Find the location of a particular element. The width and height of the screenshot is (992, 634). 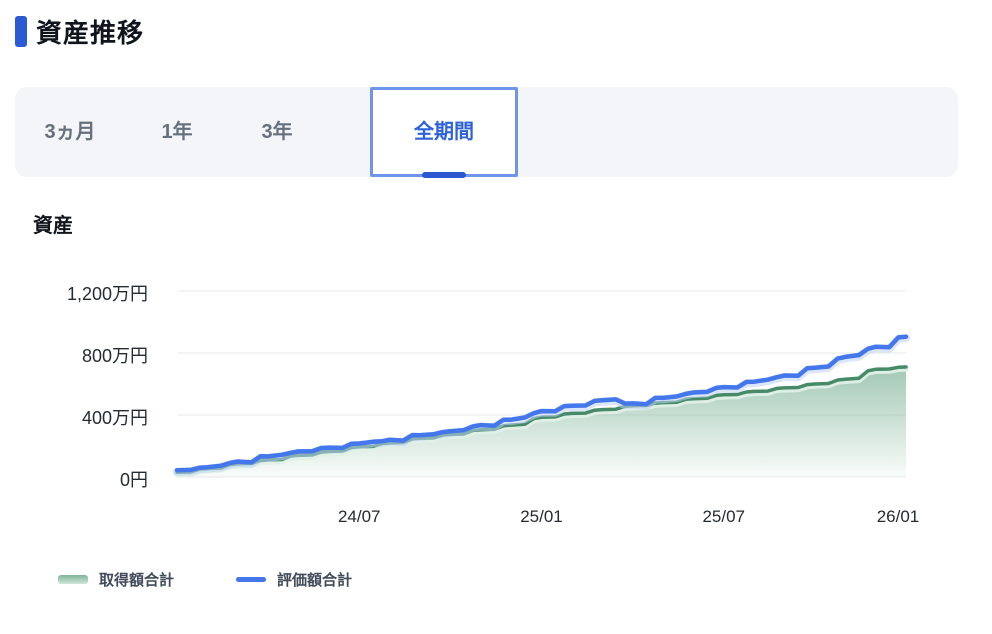

legend-acquisition-label: 取得額合計 is located at coordinates (137, 580).